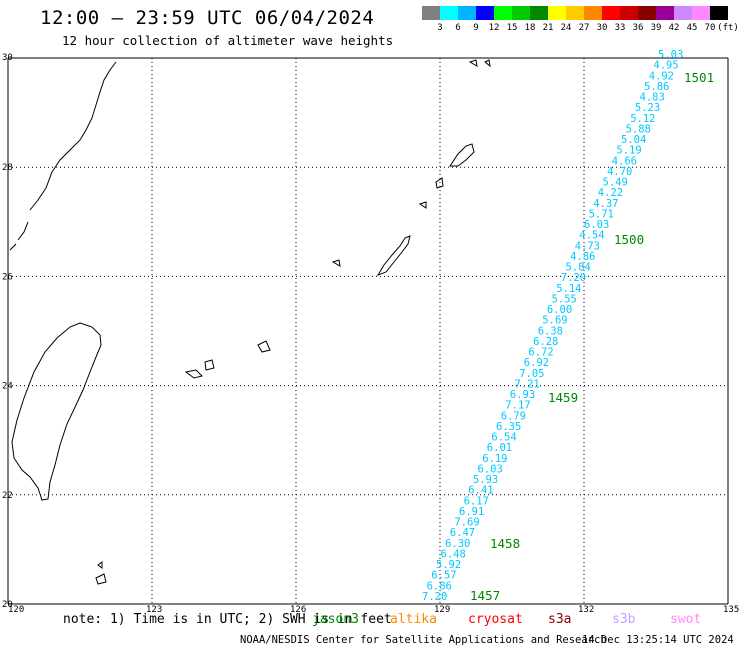  Describe the element at coordinates (586, 610) in the screenshot. I see `x-tick-label: 132` at that location.